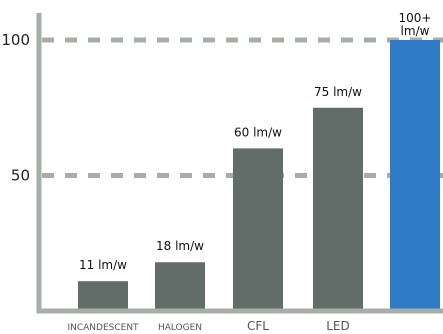 Image resolution: width=443 pixels, height=334 pixels. Describe the element at coordinates (103, 265) in the screenshot. I see `data-label-incandescent: 11 lm/w` at that location.